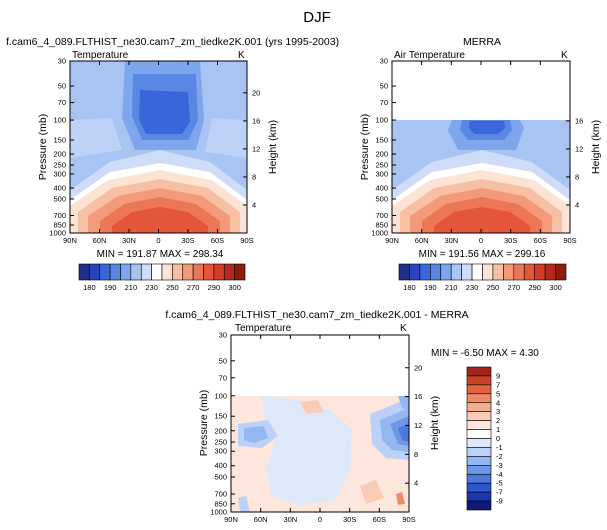  What do you see at coordinates (256, 92) in the screenshot?
I see `model-y2-tick-label: 20` at bounding box center [256, 92].